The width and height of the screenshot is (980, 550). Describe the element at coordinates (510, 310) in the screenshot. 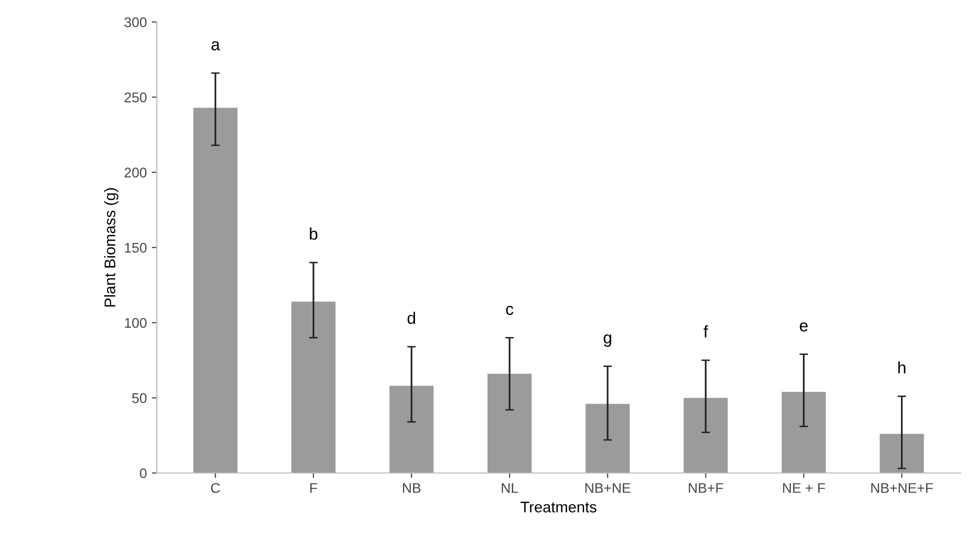

I see `annotation: c` at that location.